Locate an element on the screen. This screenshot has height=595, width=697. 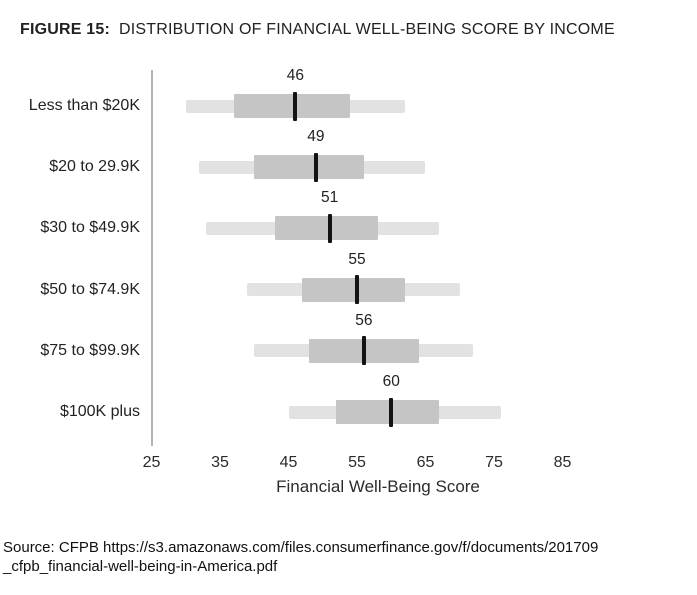
x-tick-label: 65 is located at coordinates (425, 462).